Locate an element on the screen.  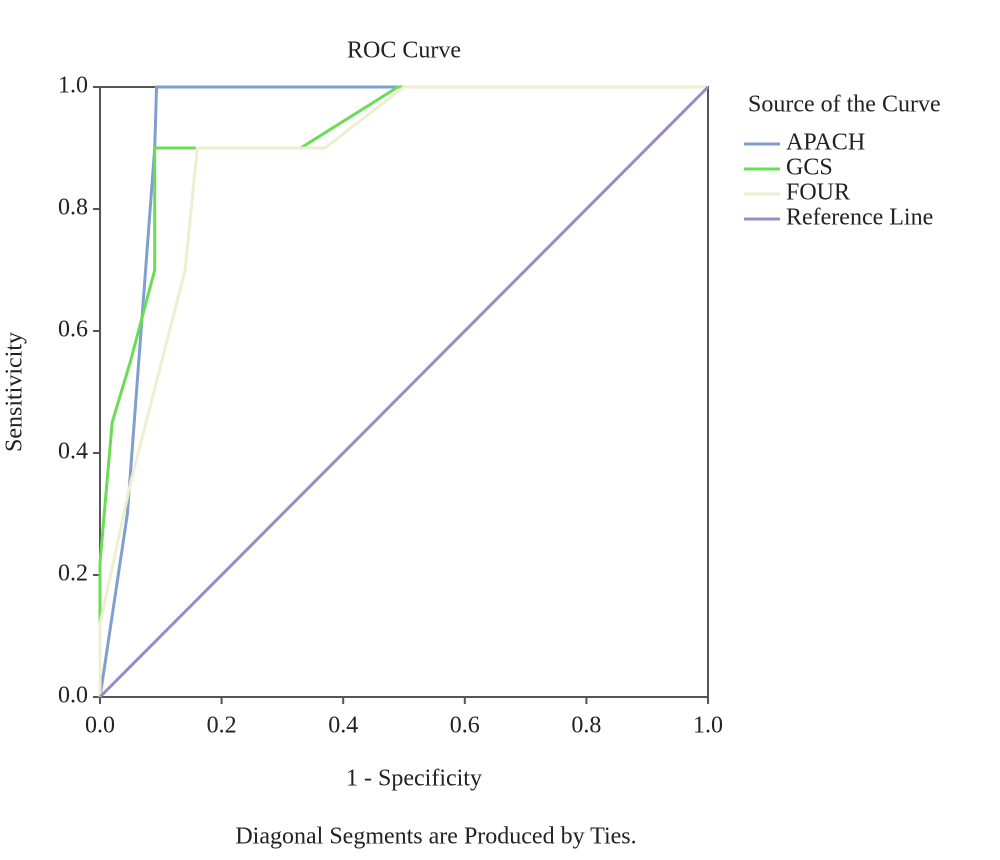
y-tick-label: 0.0 is located at coordinates (73, 696).